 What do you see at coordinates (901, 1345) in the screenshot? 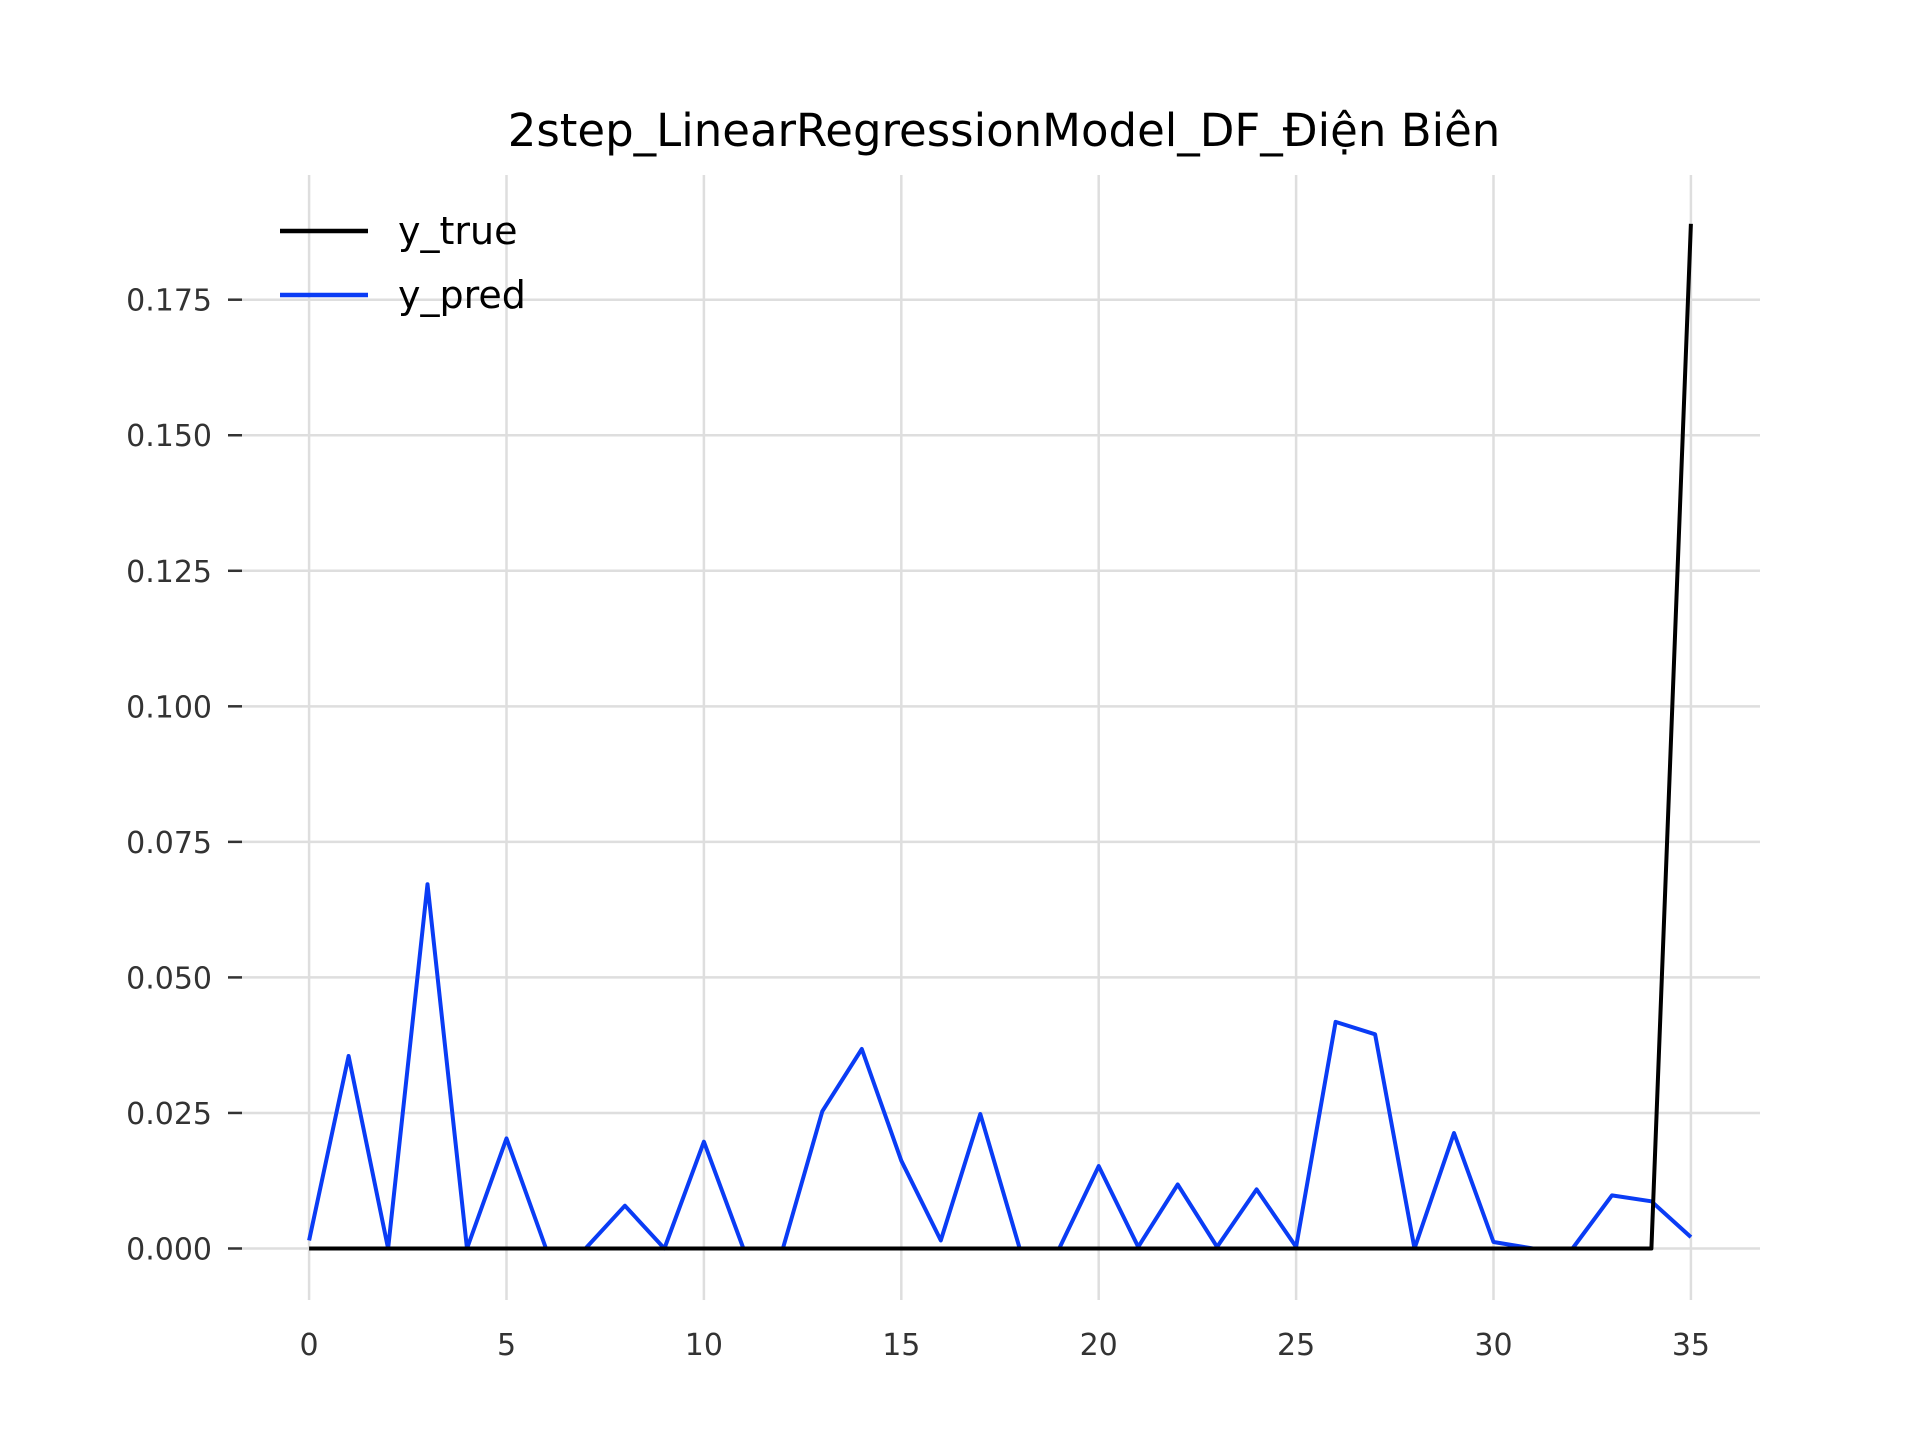
I see `x-tick-label: 15` at bounding box center [901, 1345].